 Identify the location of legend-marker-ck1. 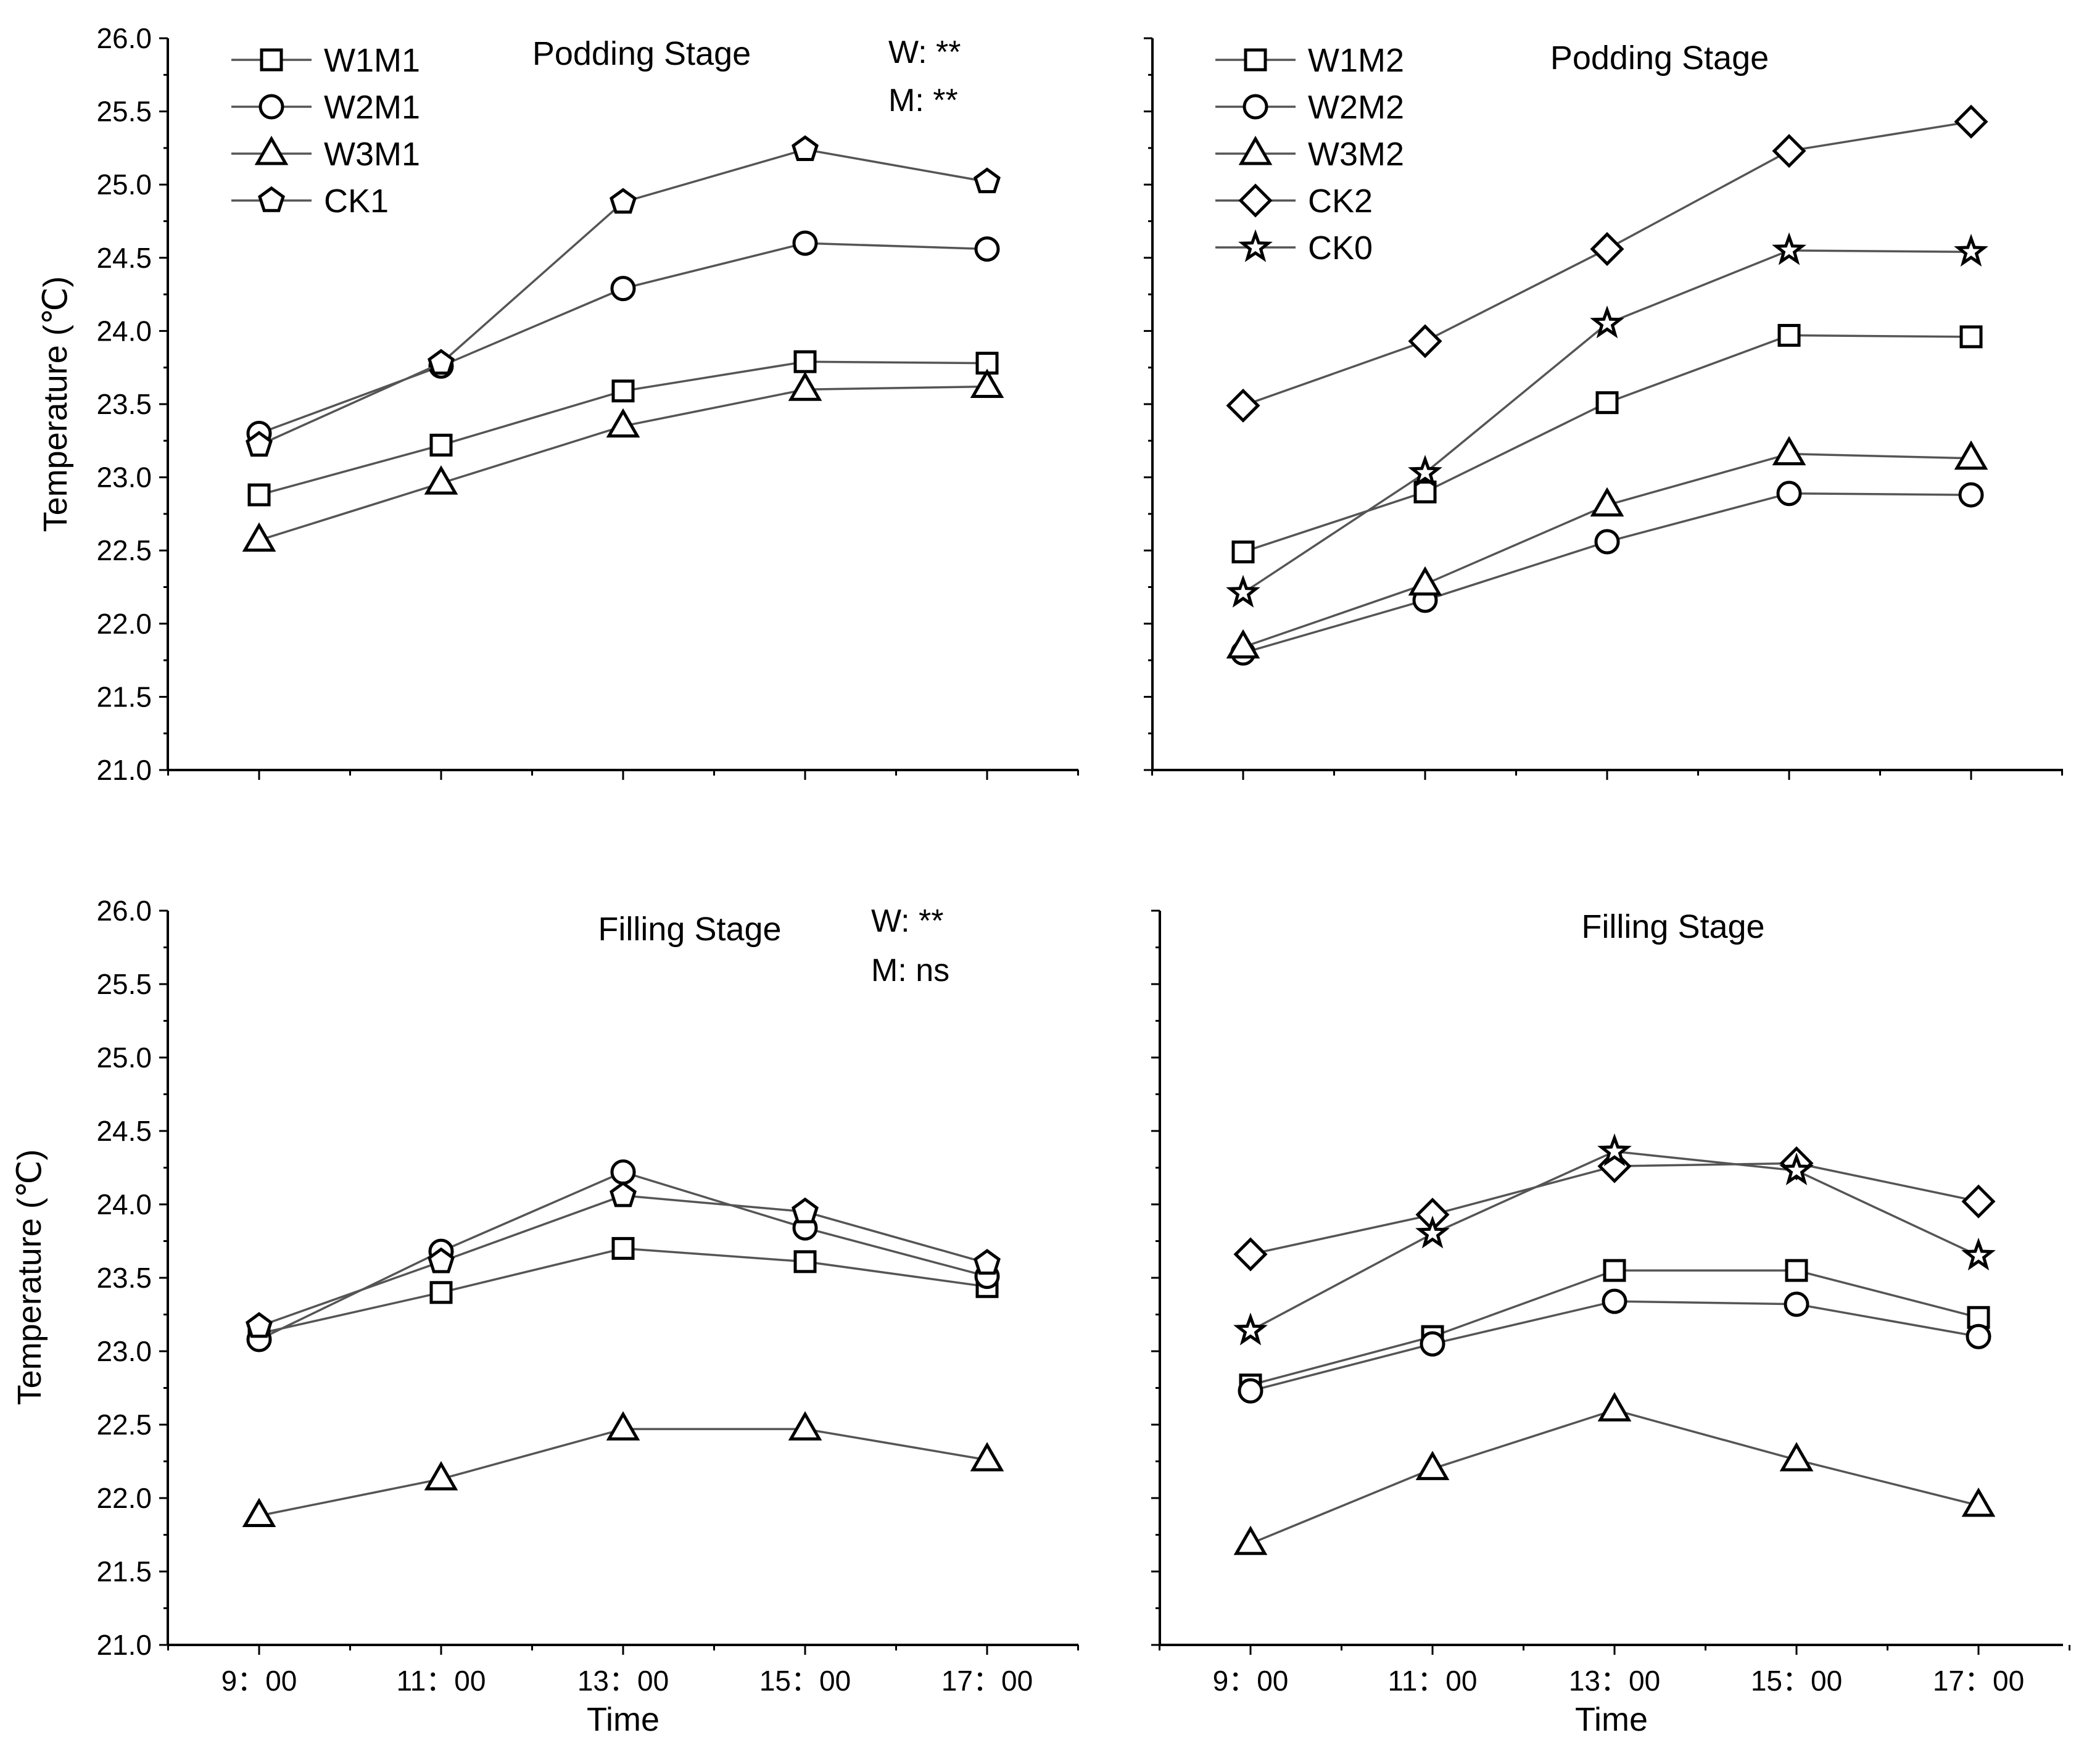
(271, 199).